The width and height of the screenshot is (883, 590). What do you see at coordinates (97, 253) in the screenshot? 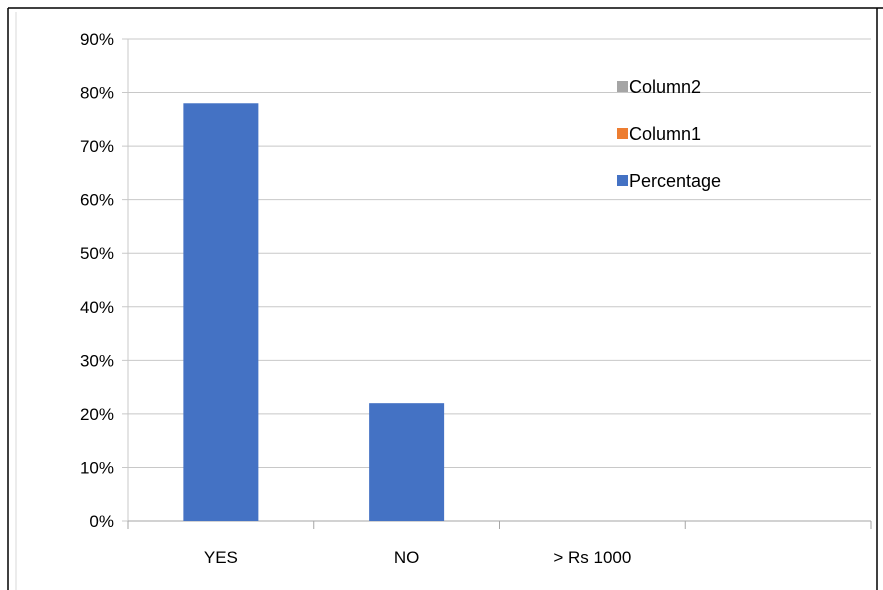
I see `y-tick-label: 50%` at bounding box center [97, 253].